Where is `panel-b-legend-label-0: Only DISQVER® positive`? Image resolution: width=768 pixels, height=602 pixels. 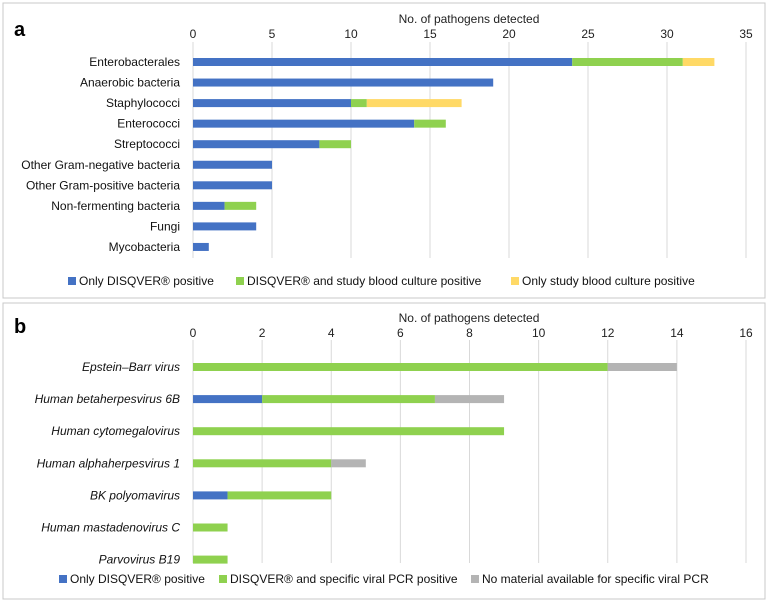
panel-b-legend-label-0: Only DISQVER® positive is located at coordinates (137, 579).